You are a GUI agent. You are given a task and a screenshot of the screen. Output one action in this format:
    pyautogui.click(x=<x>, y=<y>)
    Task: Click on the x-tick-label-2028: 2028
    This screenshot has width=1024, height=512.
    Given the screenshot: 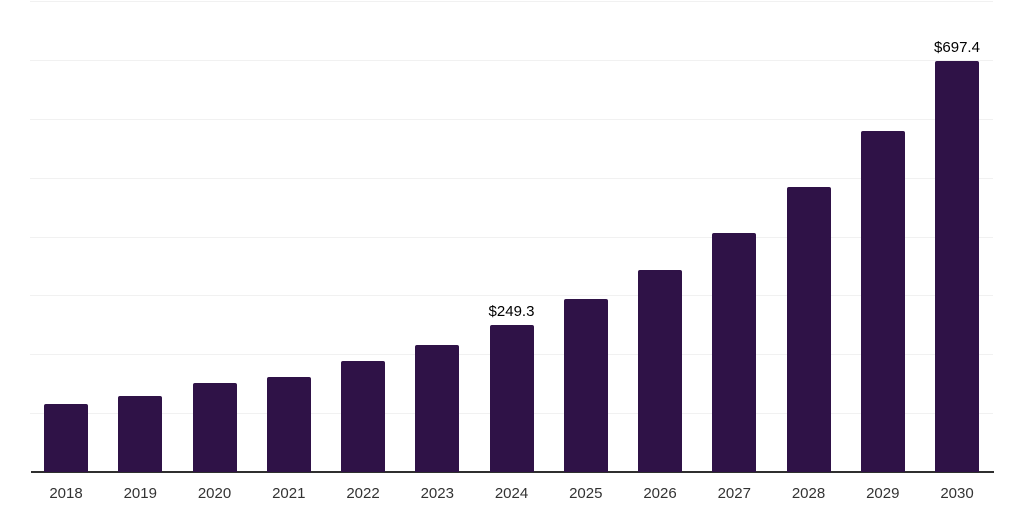 What is the action you would take?
    pyautogui.click(x=808, y=493)
    